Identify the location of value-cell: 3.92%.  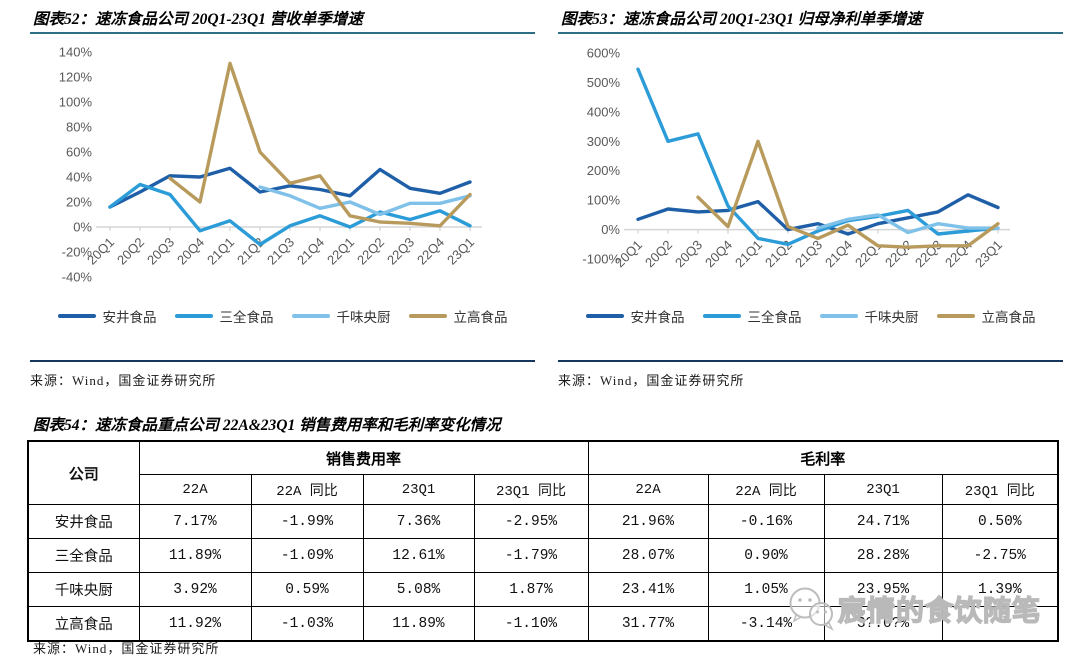
(195, 589).